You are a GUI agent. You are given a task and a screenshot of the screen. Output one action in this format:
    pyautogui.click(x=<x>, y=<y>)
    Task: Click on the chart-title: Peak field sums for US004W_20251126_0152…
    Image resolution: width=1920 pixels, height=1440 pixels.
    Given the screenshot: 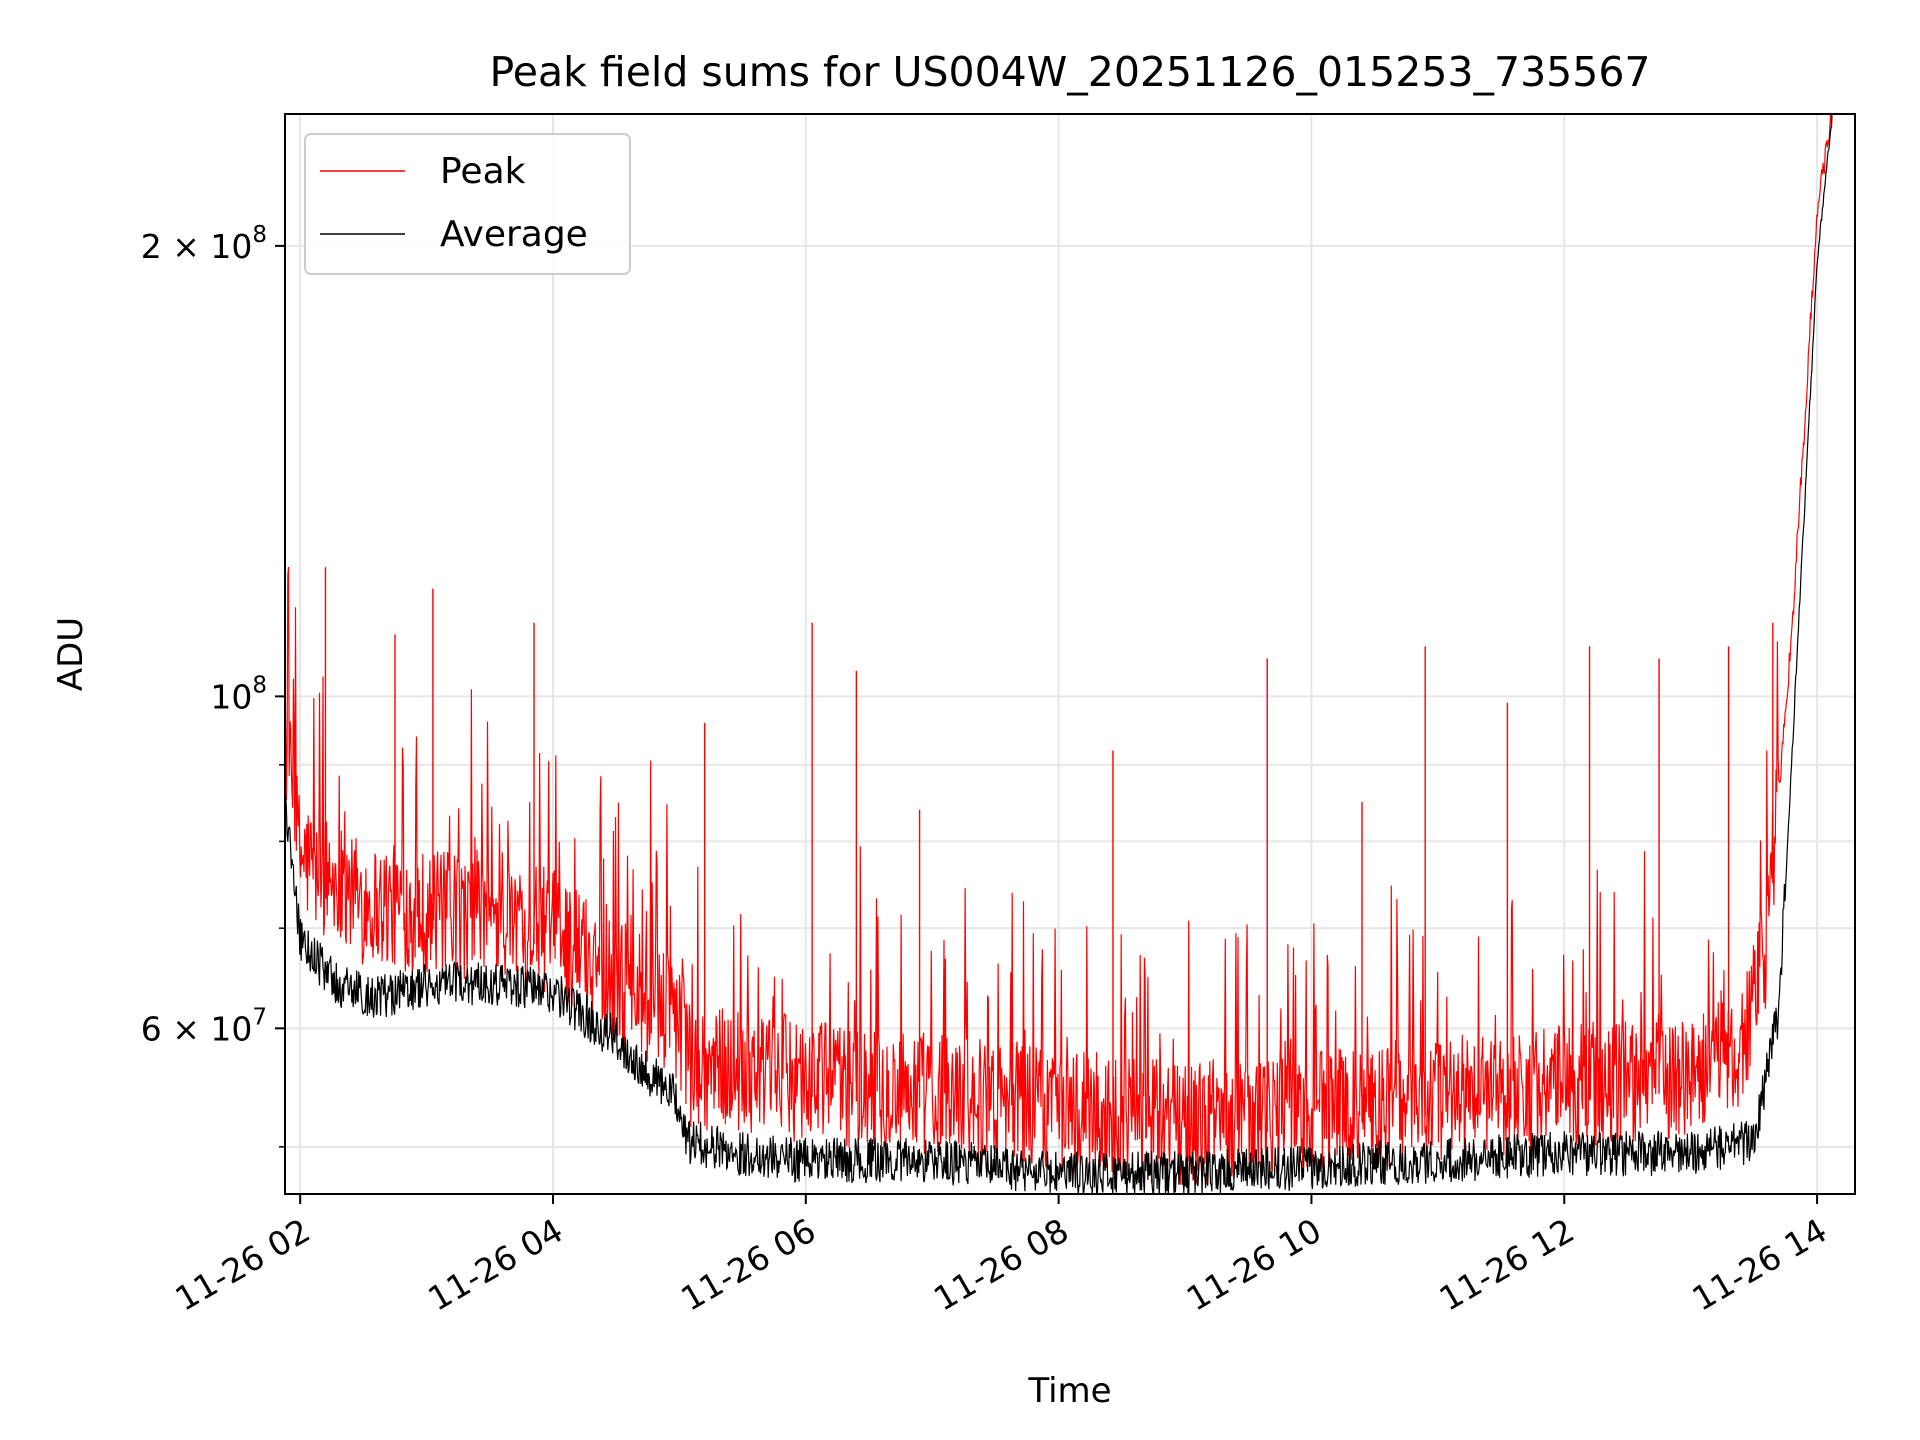 What is the action you would take?
    pyautogui.click(x=1069, y=72)
    